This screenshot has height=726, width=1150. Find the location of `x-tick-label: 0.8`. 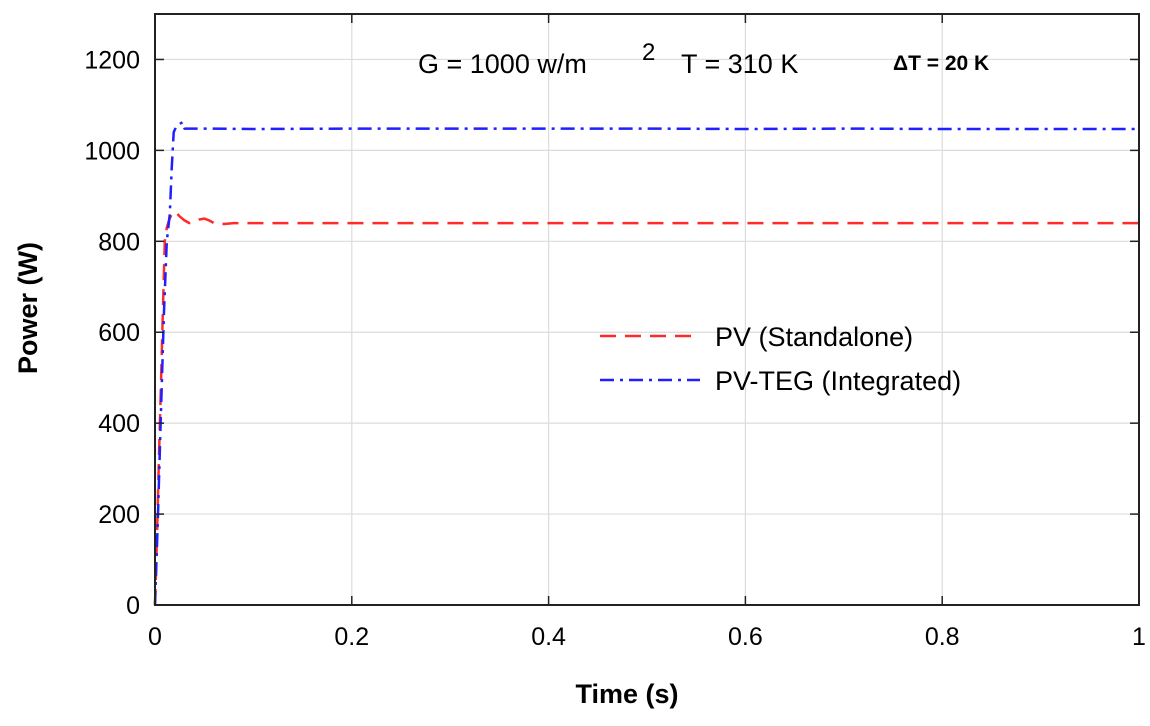

x-tick-label: 0.8 is located at coordinates (942, 637).